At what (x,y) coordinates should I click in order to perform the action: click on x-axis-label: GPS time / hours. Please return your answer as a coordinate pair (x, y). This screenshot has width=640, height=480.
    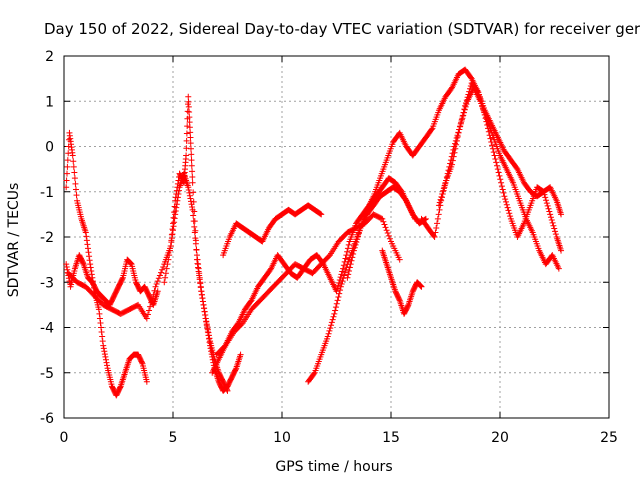
    Looking at the image, I should click on (333, 467).